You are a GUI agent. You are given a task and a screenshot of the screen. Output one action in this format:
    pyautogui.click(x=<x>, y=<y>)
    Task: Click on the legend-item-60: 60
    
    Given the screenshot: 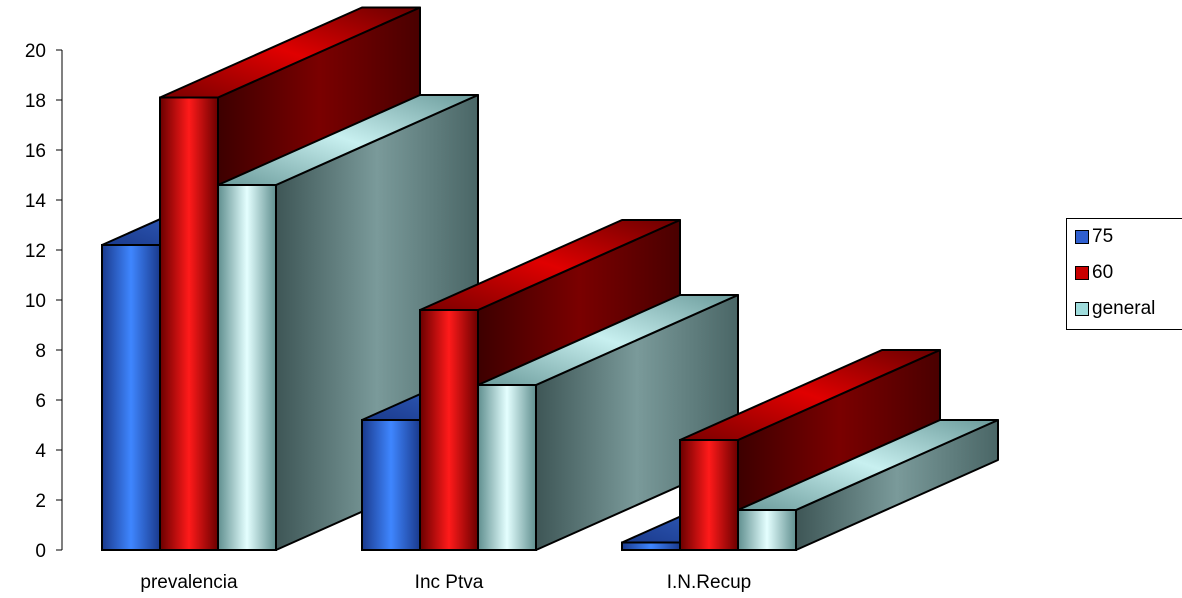 What is the action you would take?
    pyautogui.click(x=1094, y=273)
    